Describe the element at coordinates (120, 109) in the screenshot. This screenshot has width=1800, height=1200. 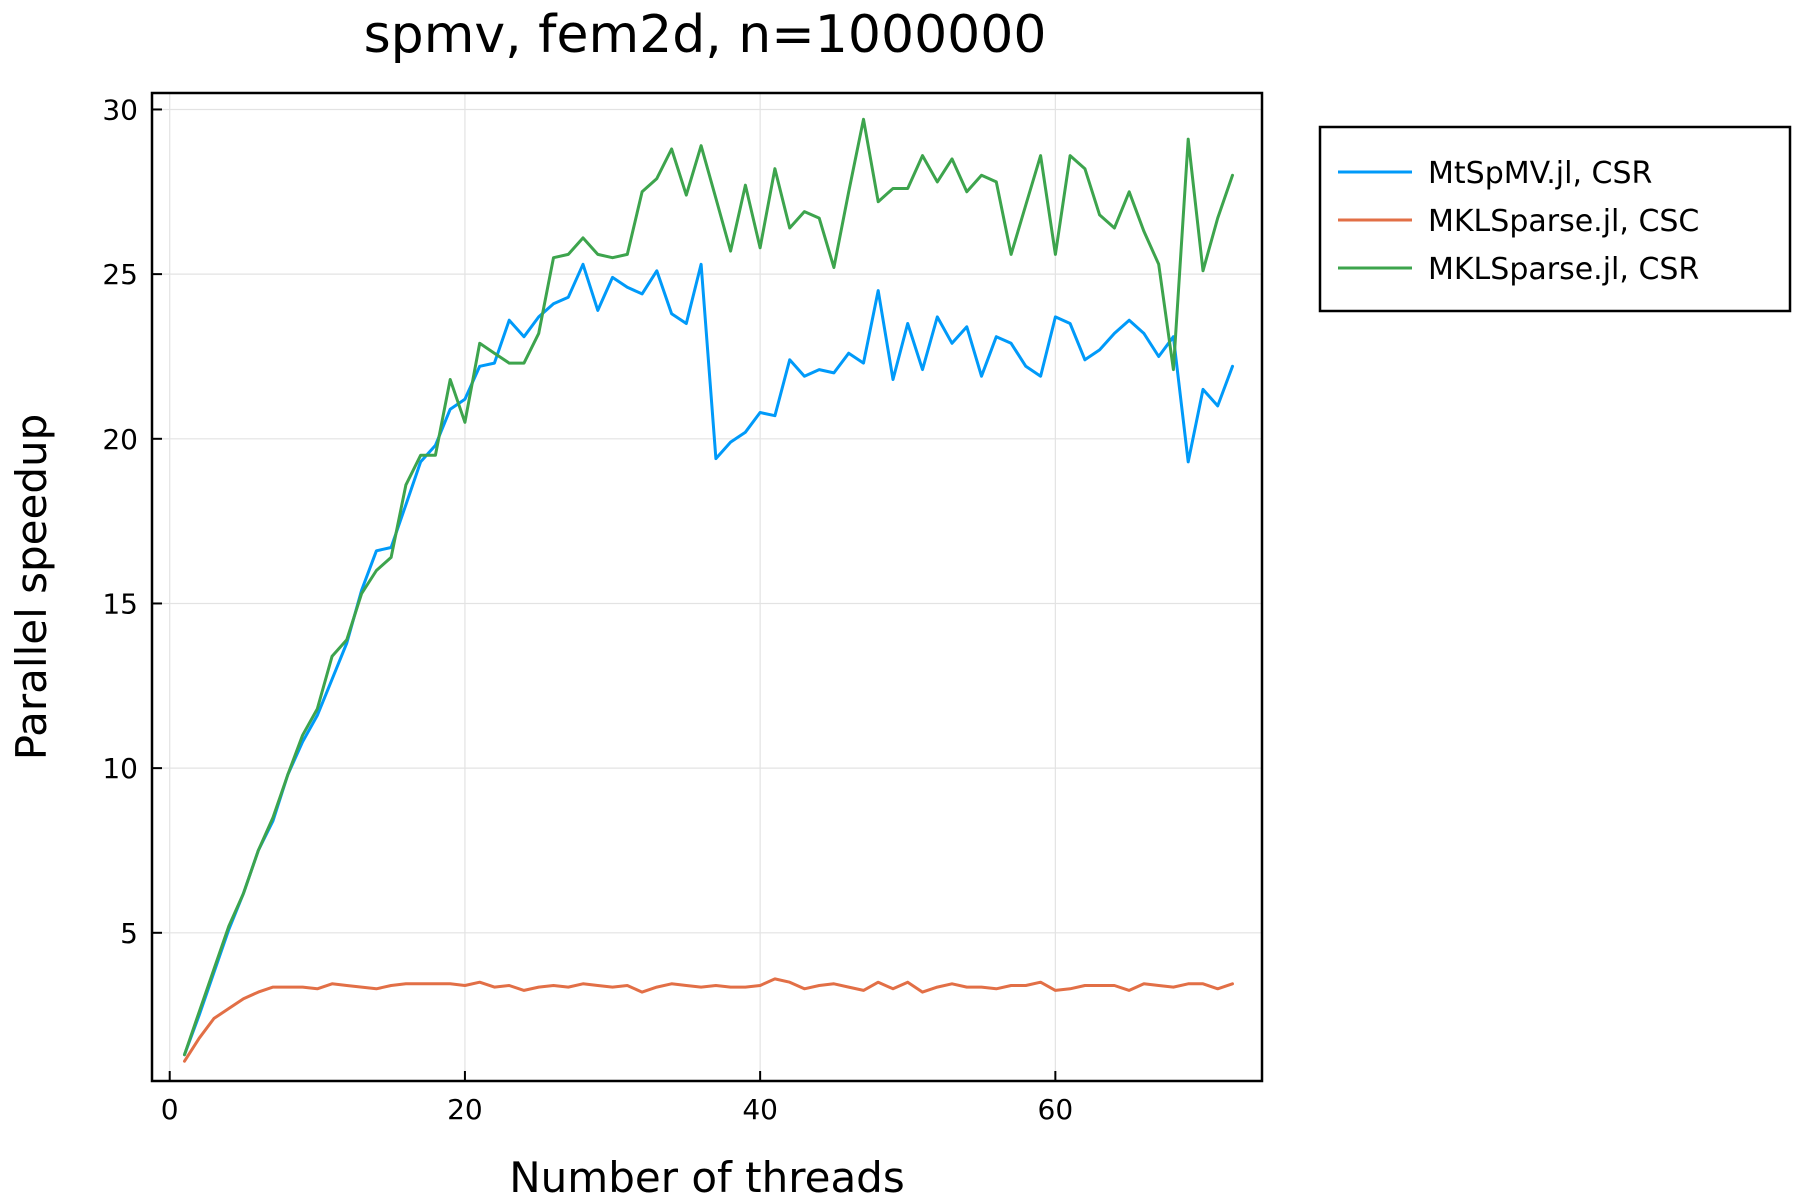
I see `y-tick-label: 30` at that location.